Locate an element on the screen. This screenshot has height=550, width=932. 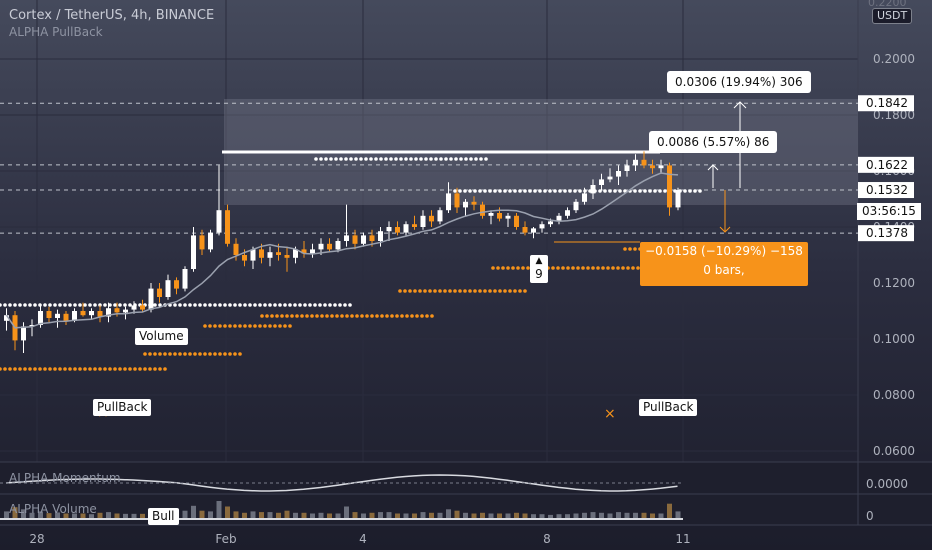
price-tick: 0.2000 is located at coordinates (894, 59).